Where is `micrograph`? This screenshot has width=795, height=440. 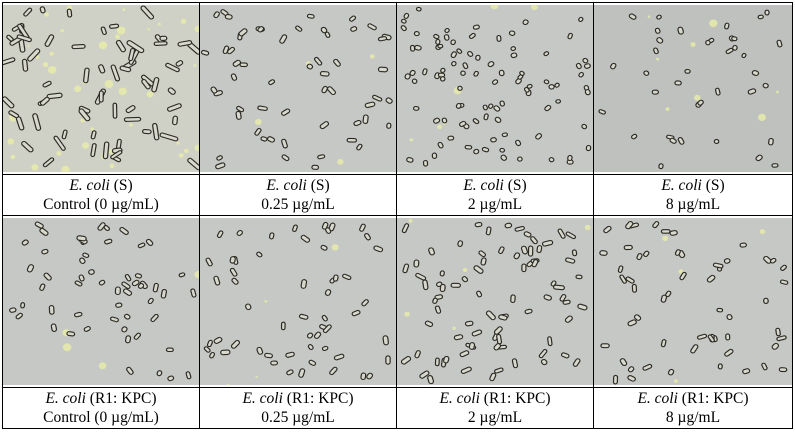 micrograph is located at coordinates (693, 88).